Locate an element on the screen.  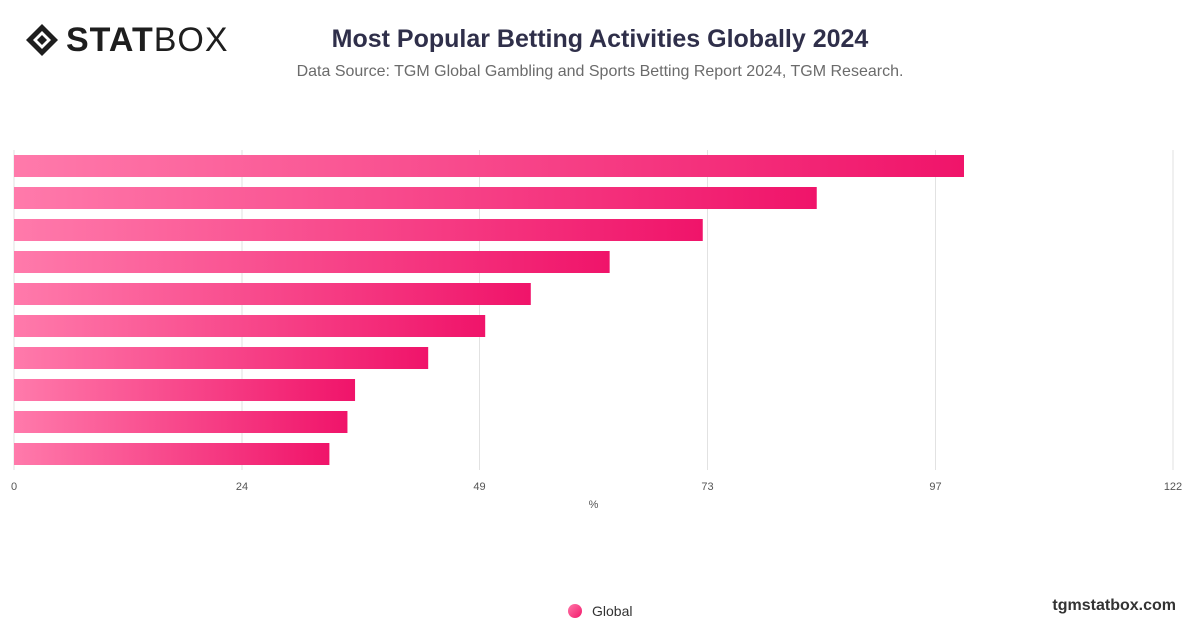
brand-url: tgmstatbox.com is located at coordinates (1114, 605).